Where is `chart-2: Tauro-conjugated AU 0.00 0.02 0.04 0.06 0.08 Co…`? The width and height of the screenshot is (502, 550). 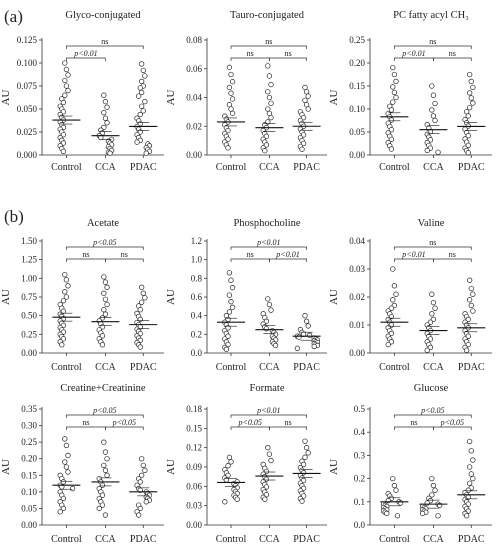
chart-2: Tauro-conjugated AU 0.00 0.02 0.04 0.06 0.08 Co… is located at coordinates (246, 91).